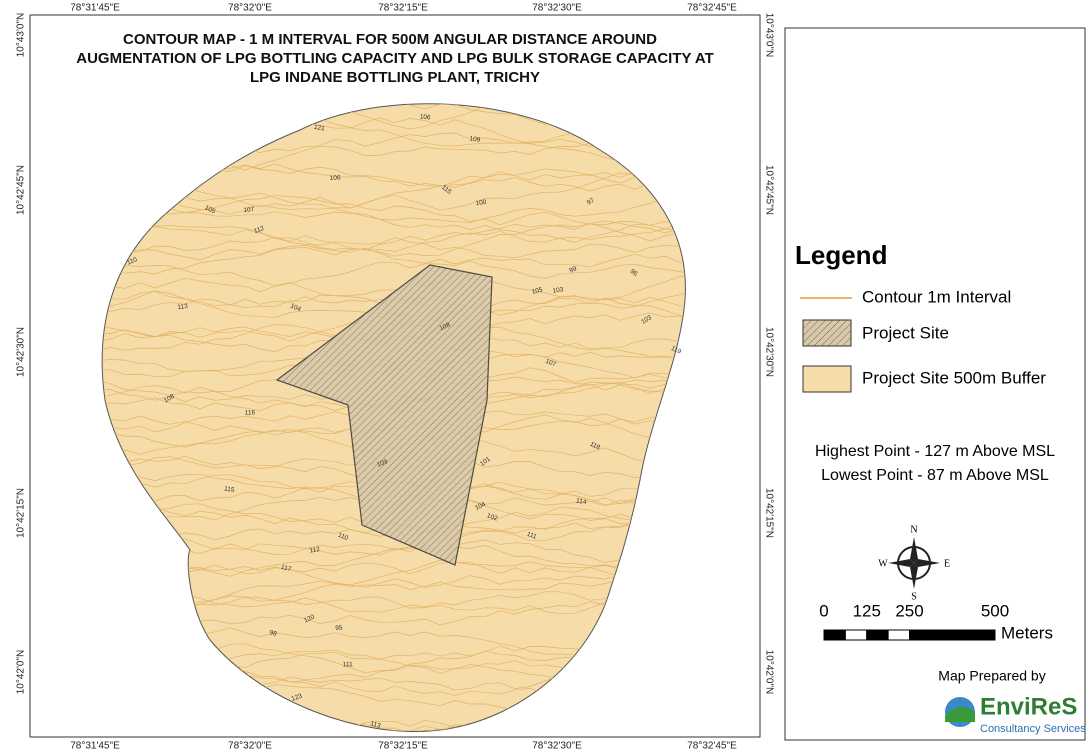 This screenshot has width=1091, height=754. What do you see at coordinates (935, 475) in the screenshot?
I see `elevation-note: Lowest Point - 87 m Above MSL` at bounding box center [935, 475].